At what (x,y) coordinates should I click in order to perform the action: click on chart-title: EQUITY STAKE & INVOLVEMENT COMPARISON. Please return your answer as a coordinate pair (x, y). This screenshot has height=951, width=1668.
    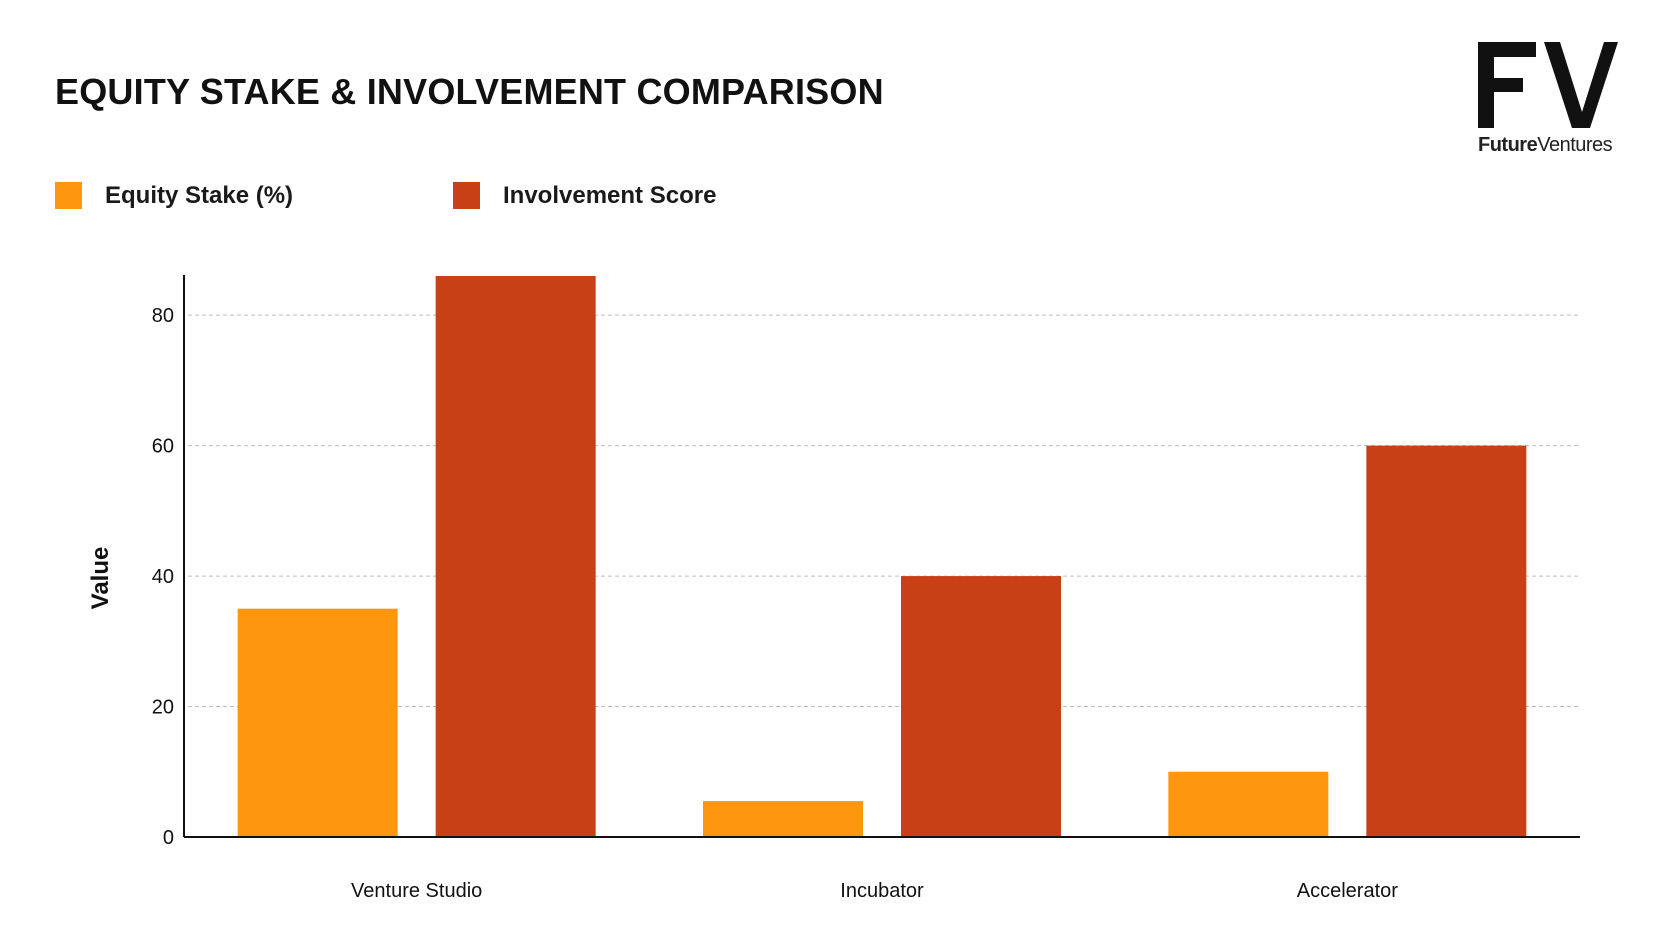
    Looking at the image, I should click on (469, 91).